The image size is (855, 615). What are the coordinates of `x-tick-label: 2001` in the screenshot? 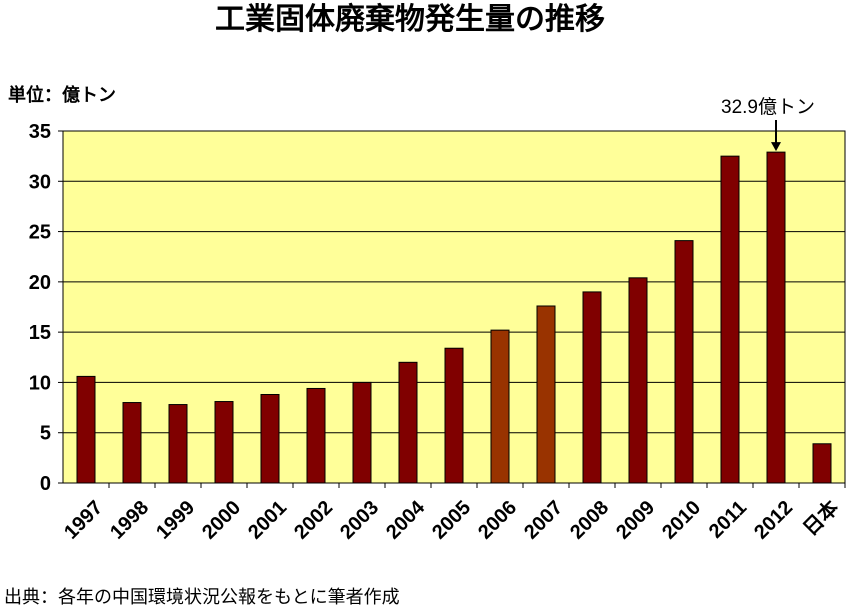 It's located at (267, 520).